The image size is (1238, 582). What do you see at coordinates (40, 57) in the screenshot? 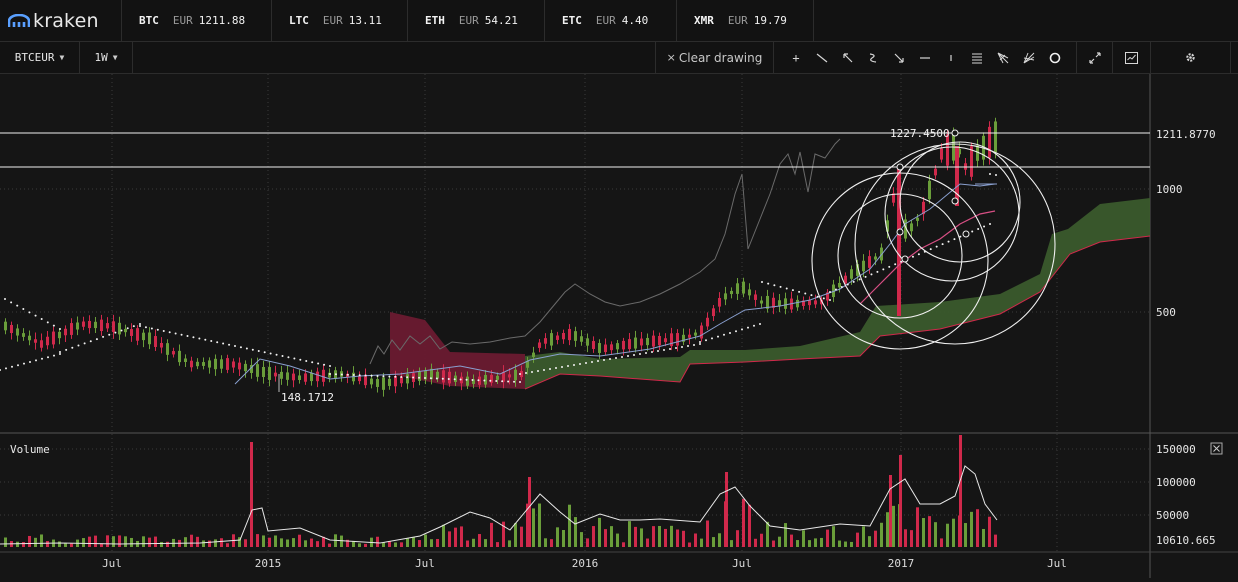
I see `pair-selector: BTCEUR ▼` at bounding box center [40, 57].